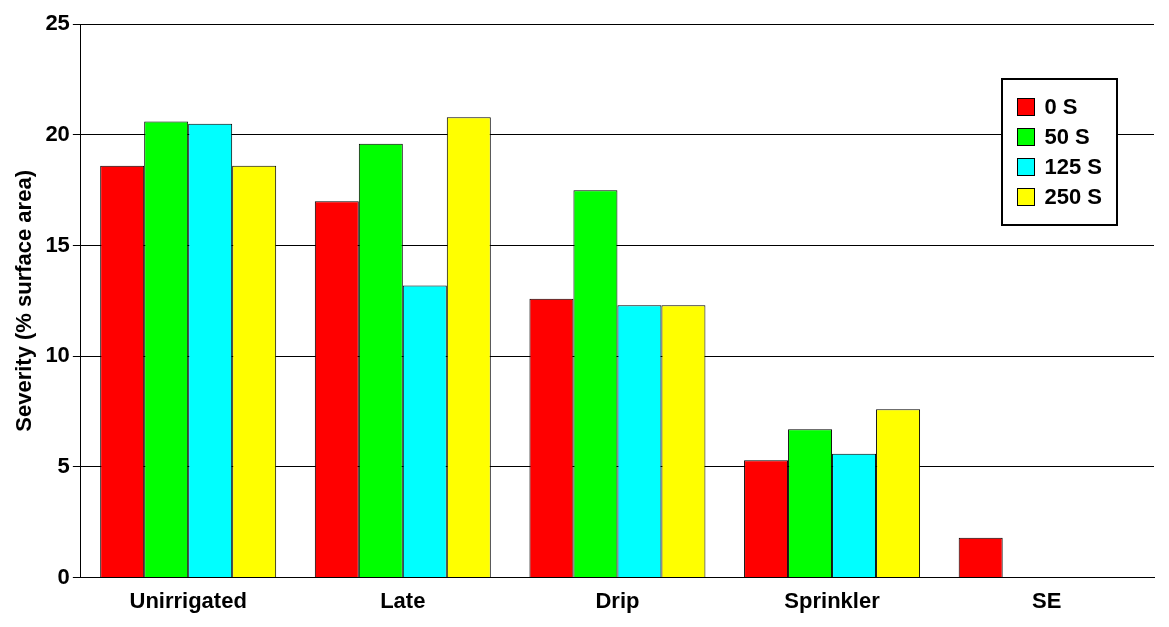 The width and height of the screenshot is (1169, 627). What do you see at coordinates (63, 465) in the screenshot?
I see `y-tick-label: 5` at bounding box center [63, 465].